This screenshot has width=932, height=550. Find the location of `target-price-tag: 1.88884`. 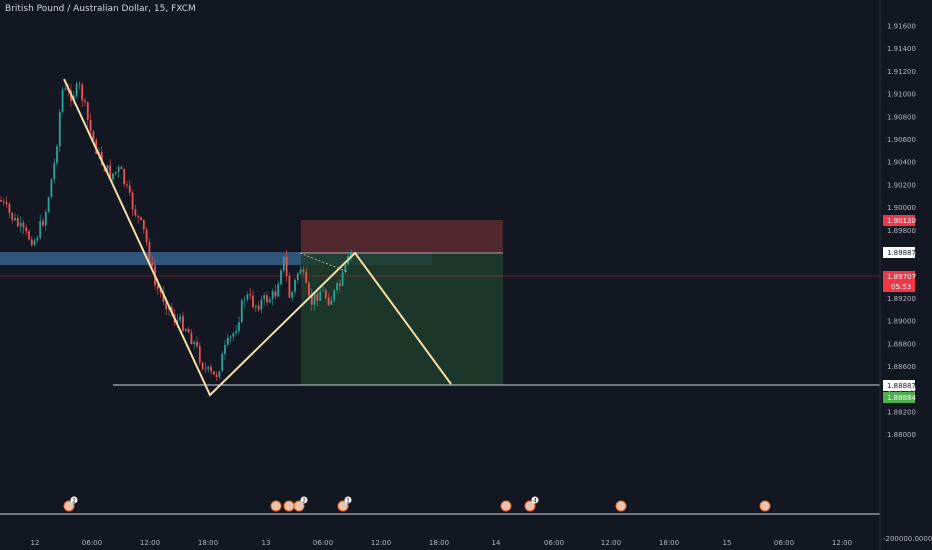

target-price-tag: 1.88884 is located at coordinates (899, 397).